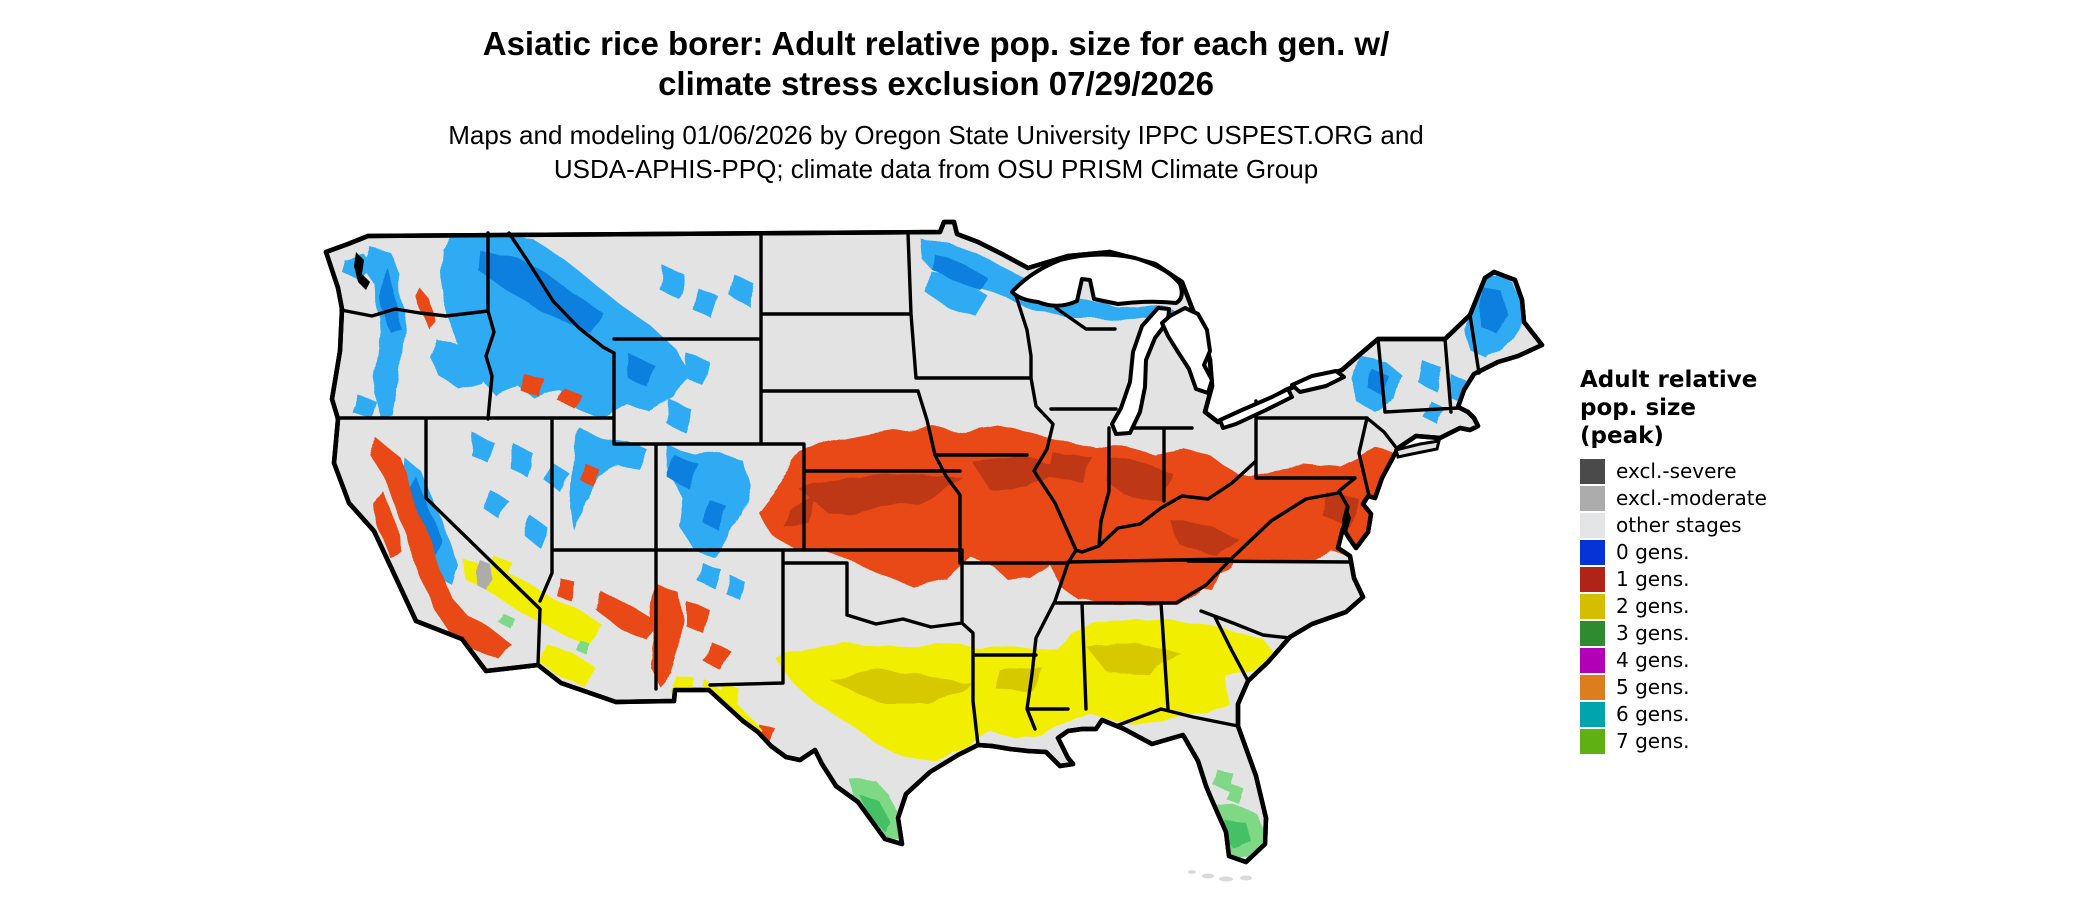  What do you see at coordinates (1097, 280) in the screenshot?
I see `lake-superior` at bounding box center [1097, 280].